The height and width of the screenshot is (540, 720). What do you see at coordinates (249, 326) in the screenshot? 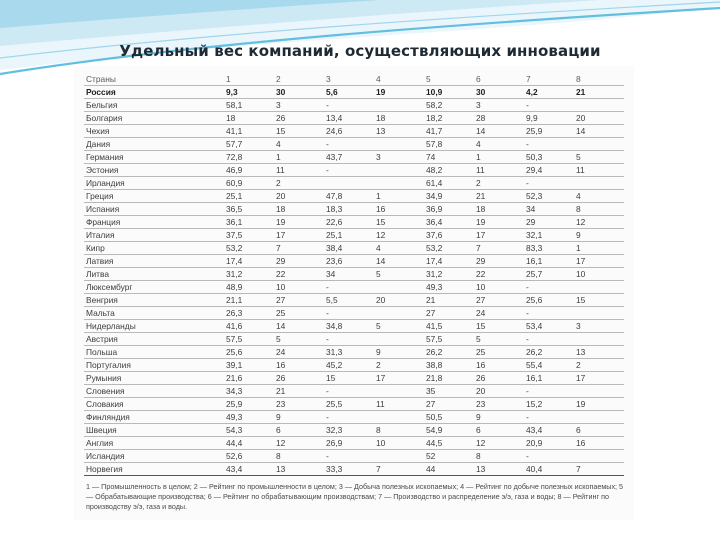
I see `value-cell: 41,6` at bounding box center [249, 326].